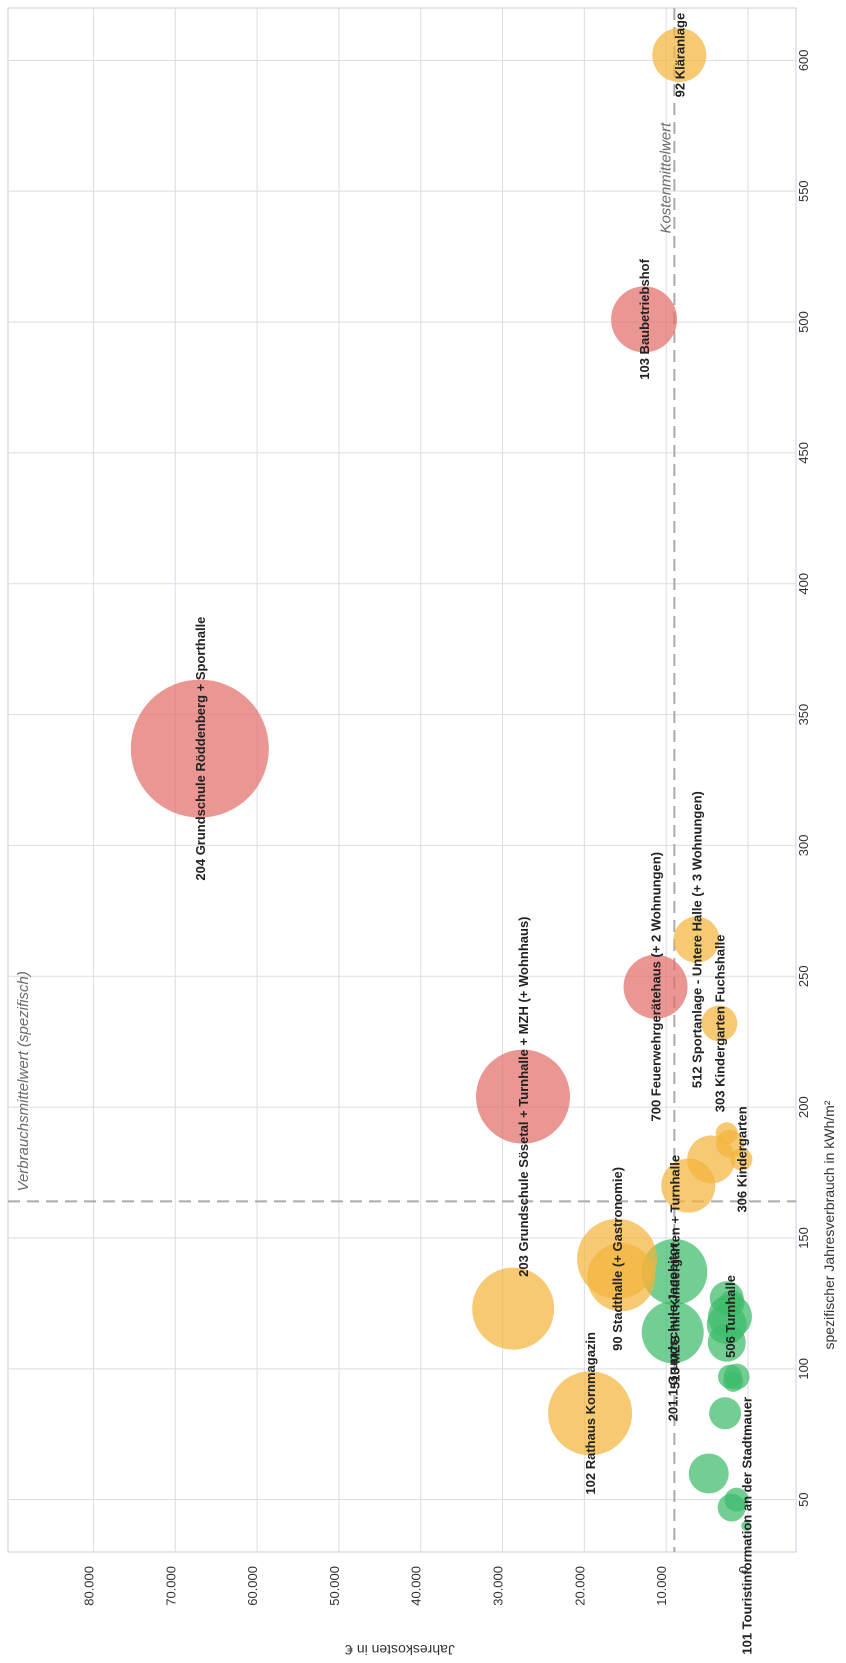 The image size is (846, 1663). What do you see at coordinates (334, 1586) in the screenshot?
I see `y-tick-label: 50.000` at bounding box center [334, 1586].